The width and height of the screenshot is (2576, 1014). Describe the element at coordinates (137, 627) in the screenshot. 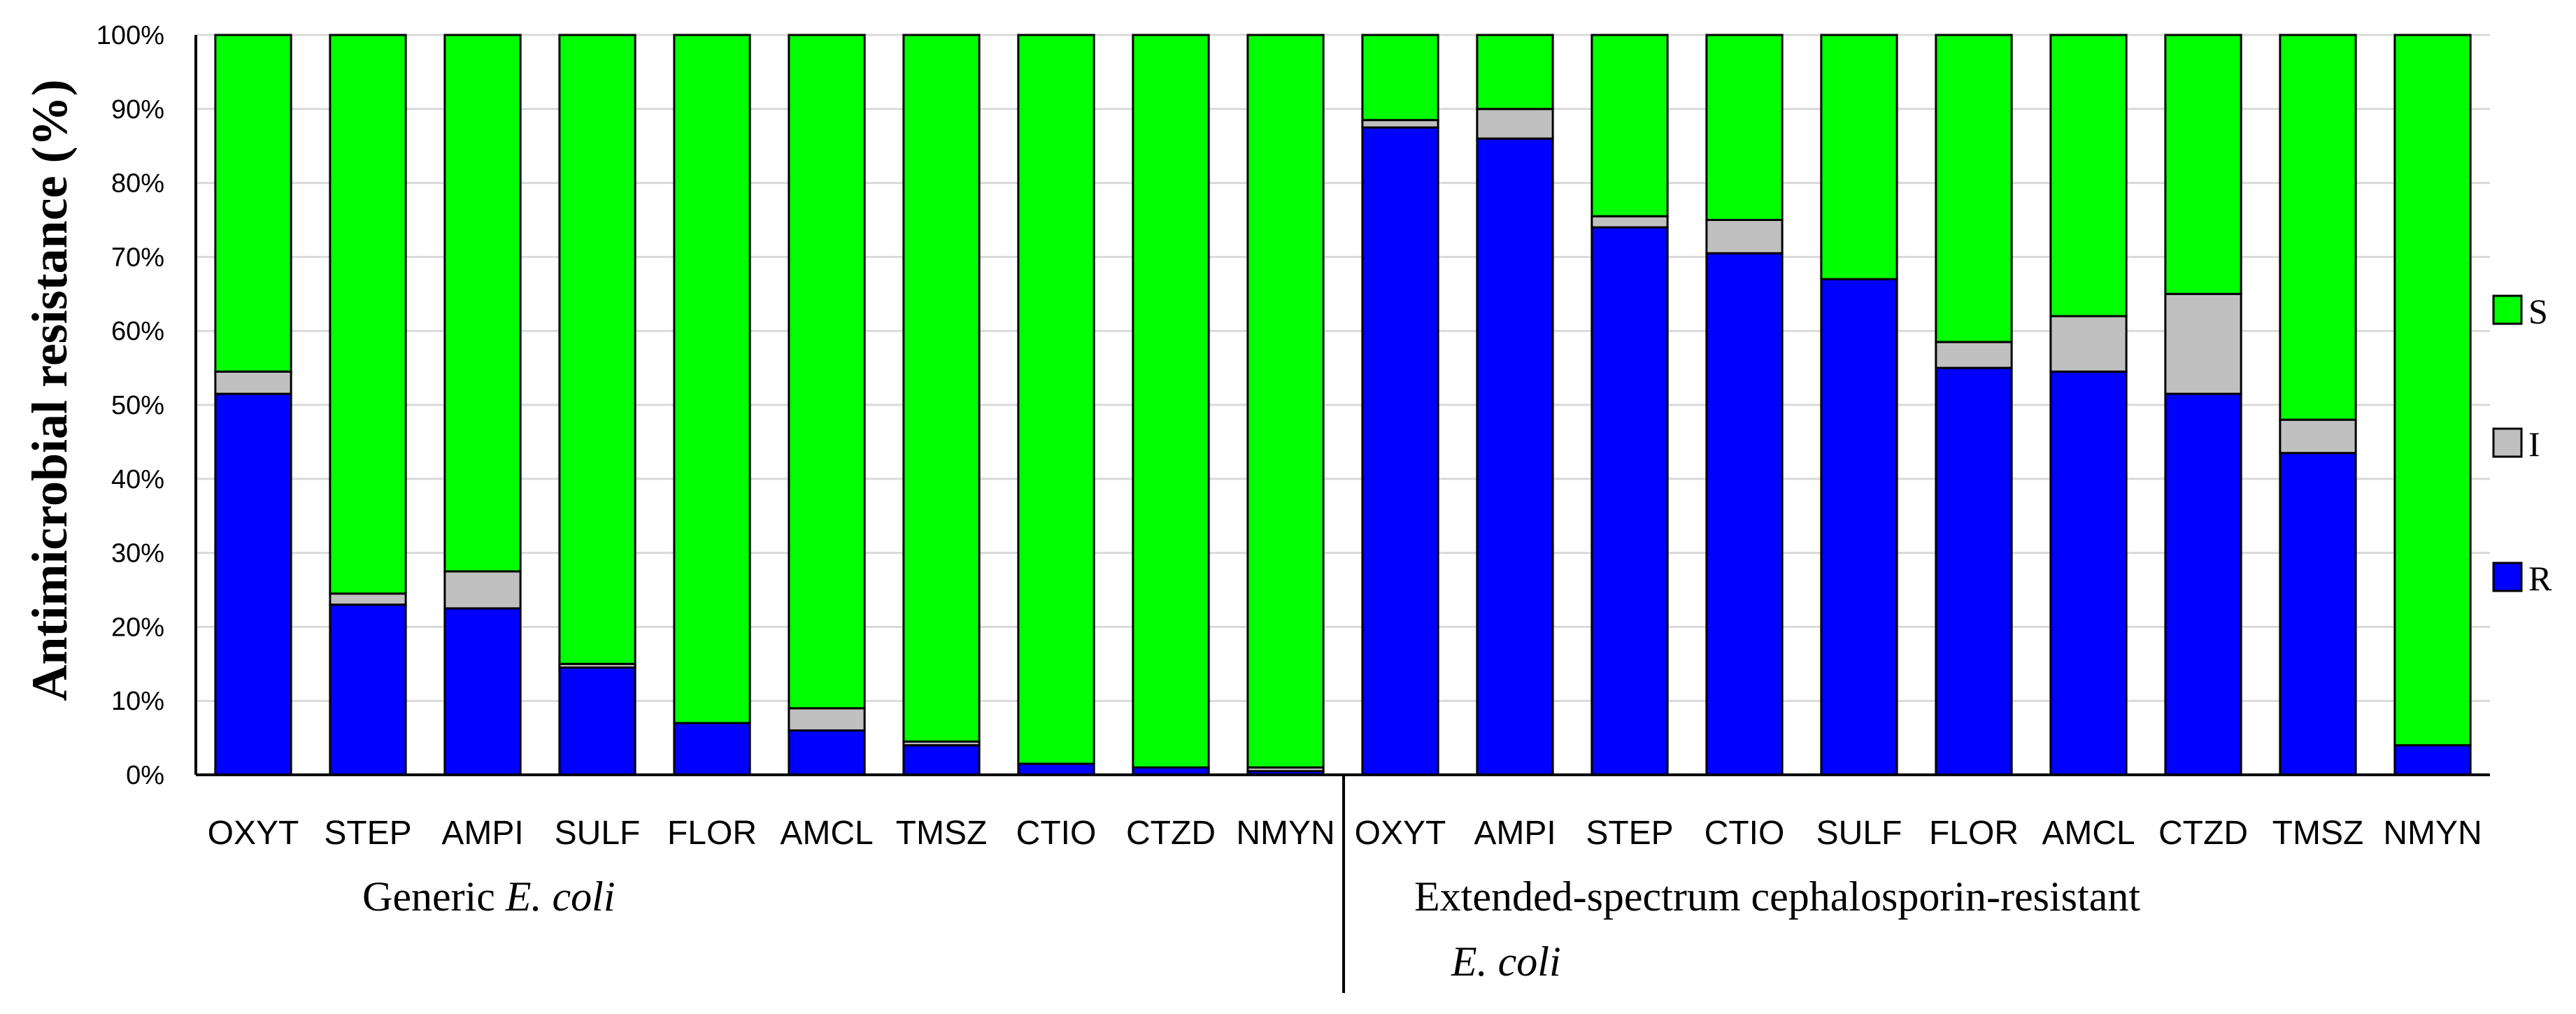

I see `y-tick-label: 20%` at that location.